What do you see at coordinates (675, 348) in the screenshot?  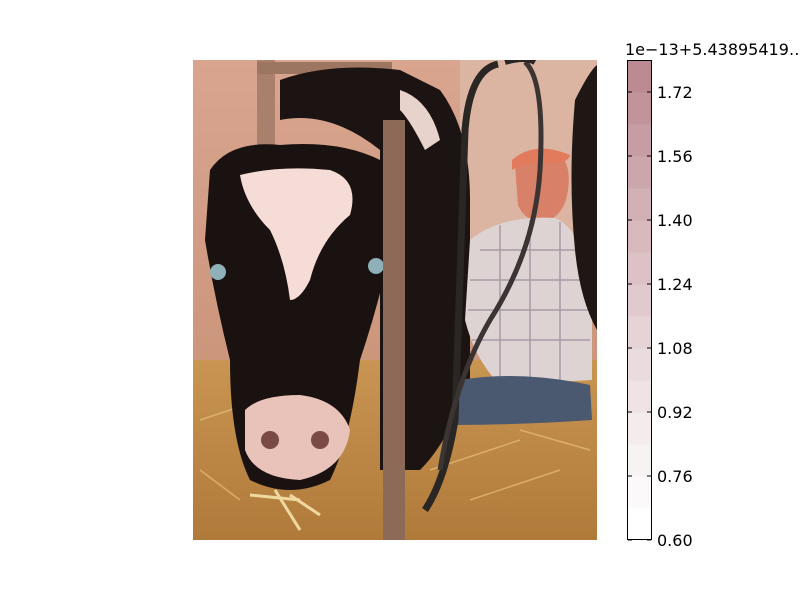 I see `colorbar-tick-label: 1.08` at bounding box center [675, 348].